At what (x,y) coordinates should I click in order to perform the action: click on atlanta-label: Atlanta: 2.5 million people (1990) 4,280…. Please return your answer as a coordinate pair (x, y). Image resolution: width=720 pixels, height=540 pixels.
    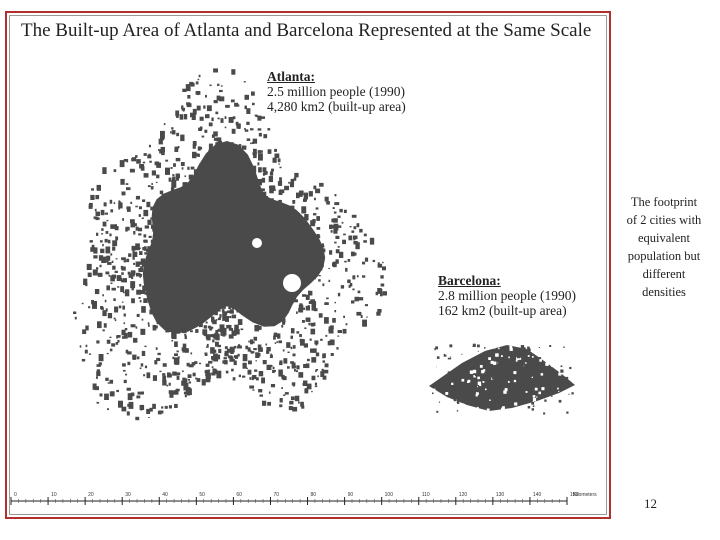
    Looking at the image, I should click on (336, 91).